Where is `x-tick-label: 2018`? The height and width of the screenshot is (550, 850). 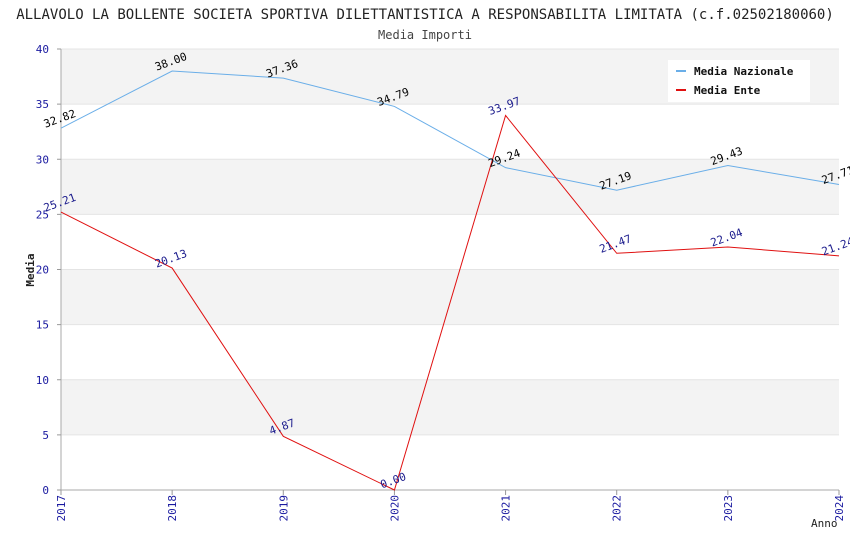 x-tick-label: 2018 is located at coordinates (172, 508).